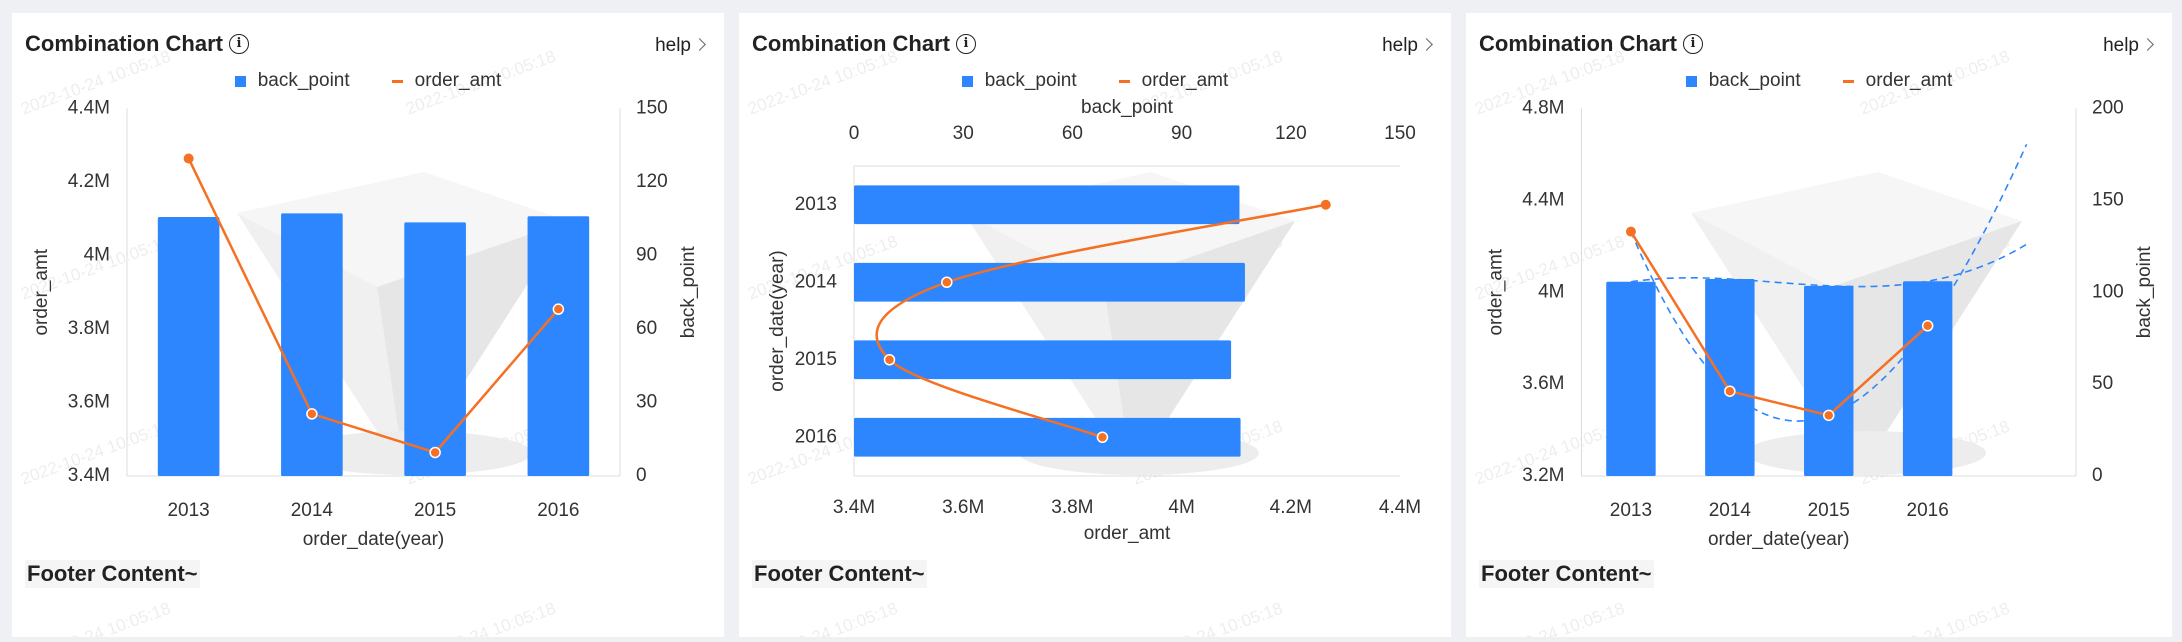  I want to click on top-x-tick-label: 0, so click(854, 133).